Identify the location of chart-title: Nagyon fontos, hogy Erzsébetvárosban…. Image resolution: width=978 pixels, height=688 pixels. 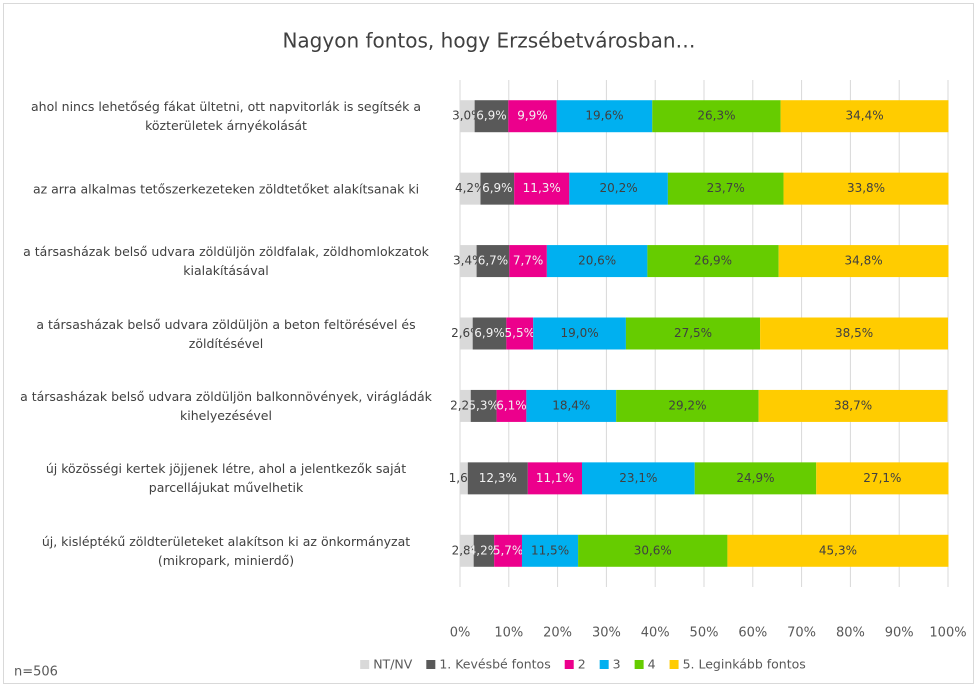
(488, 41).